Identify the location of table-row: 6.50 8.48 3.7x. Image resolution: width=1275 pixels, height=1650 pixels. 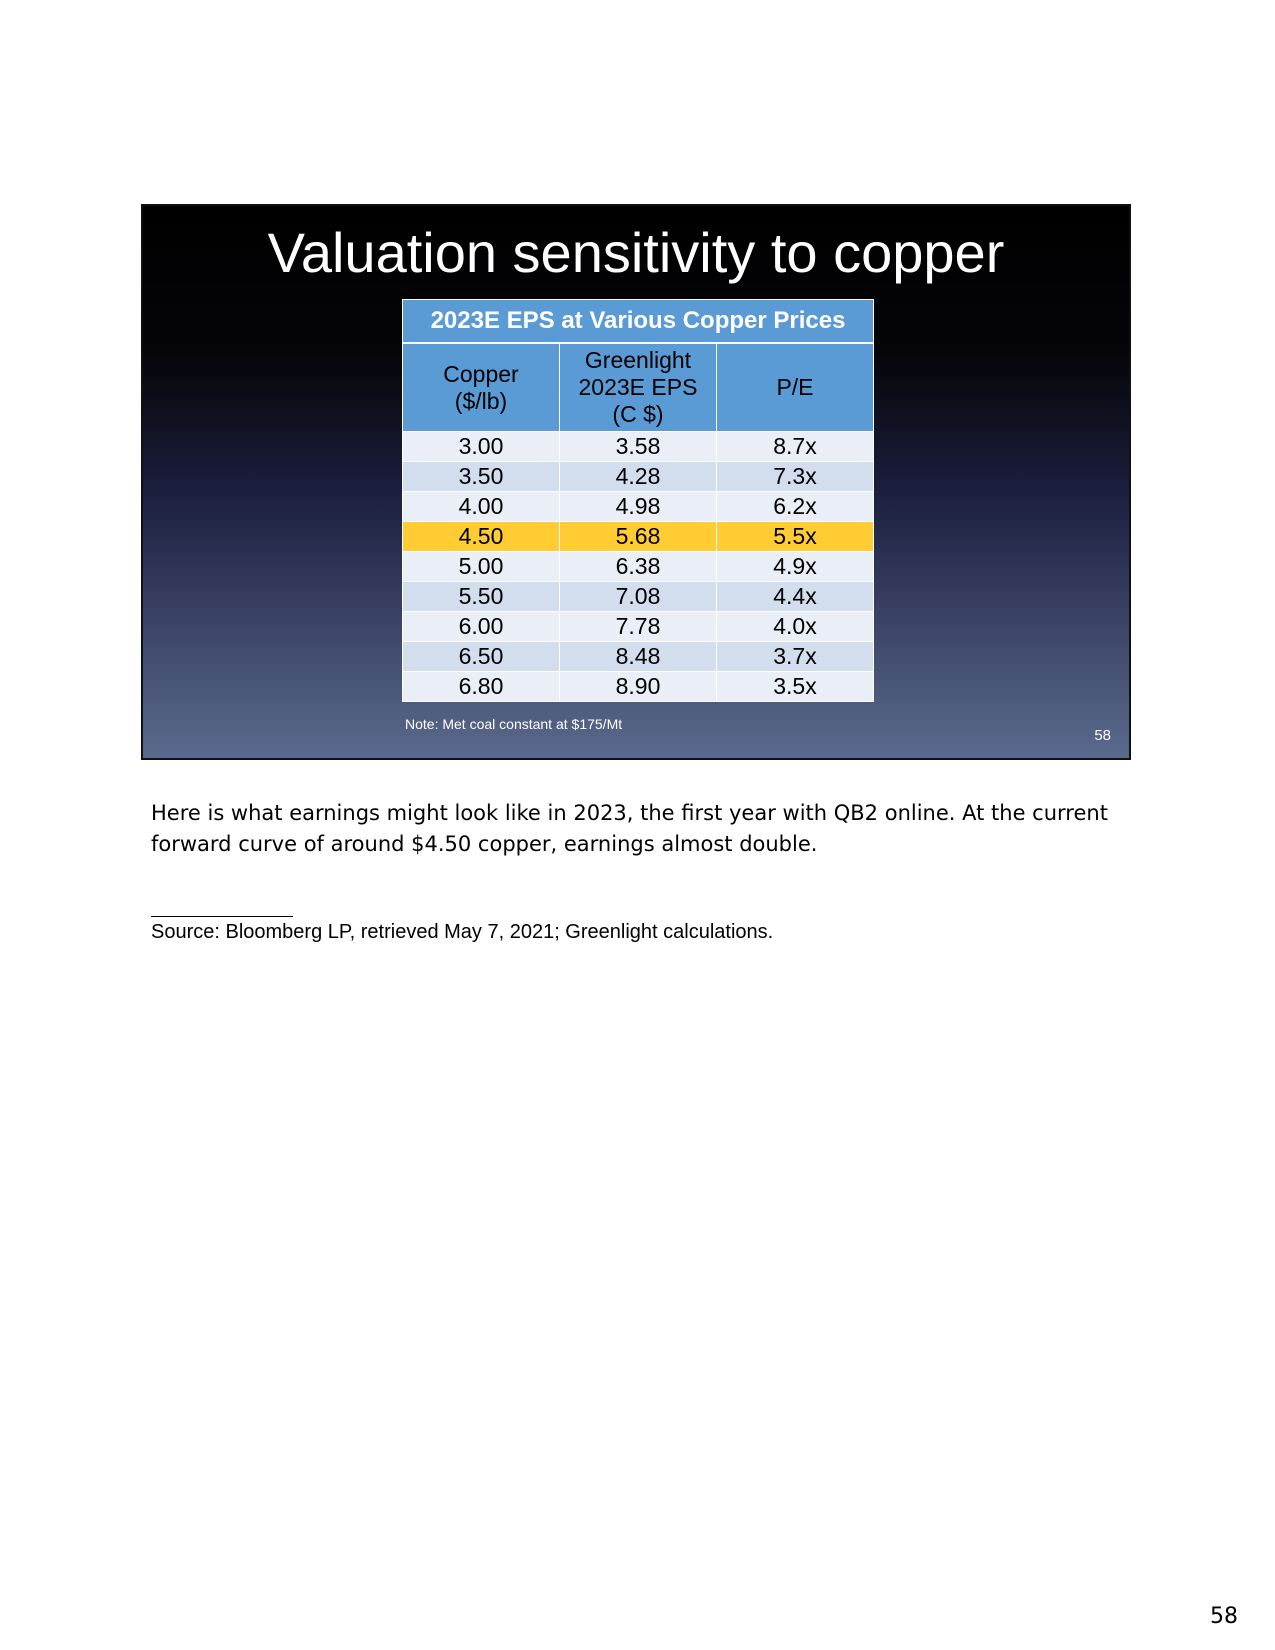
(638, 656).